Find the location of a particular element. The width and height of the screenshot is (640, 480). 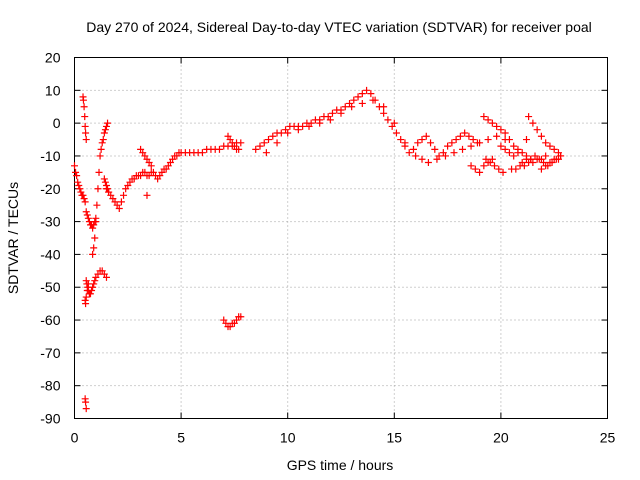

y-tick-label: 20 is located at coordinates (53, 58).